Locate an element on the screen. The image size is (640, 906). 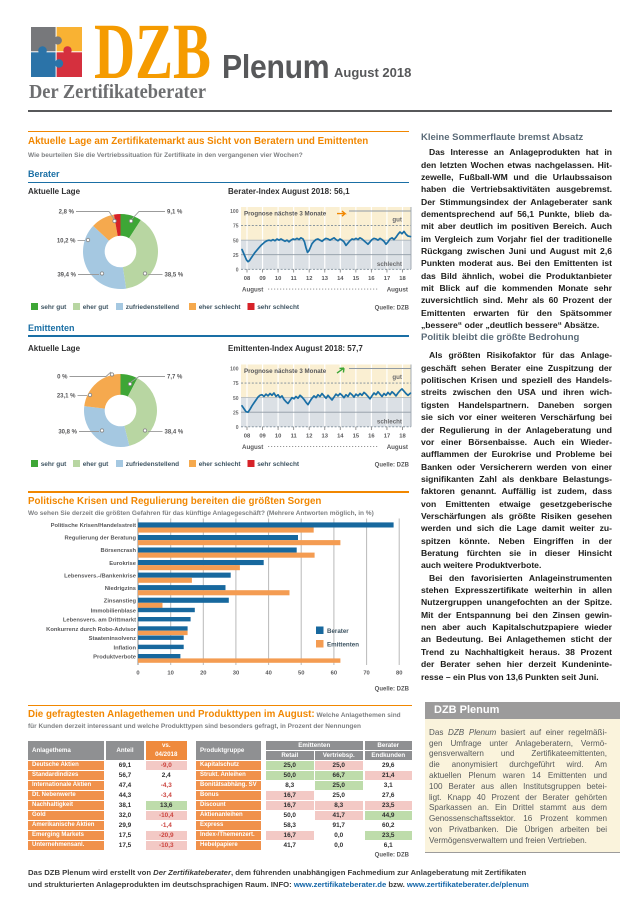
svg-text: 80 is located at coordinates (399, 674).